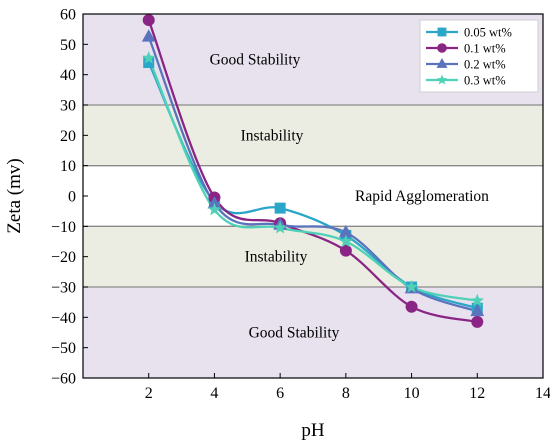 The image size is (550, 443). I want to click on x-tick-label-4: 10, so click(412, 393).